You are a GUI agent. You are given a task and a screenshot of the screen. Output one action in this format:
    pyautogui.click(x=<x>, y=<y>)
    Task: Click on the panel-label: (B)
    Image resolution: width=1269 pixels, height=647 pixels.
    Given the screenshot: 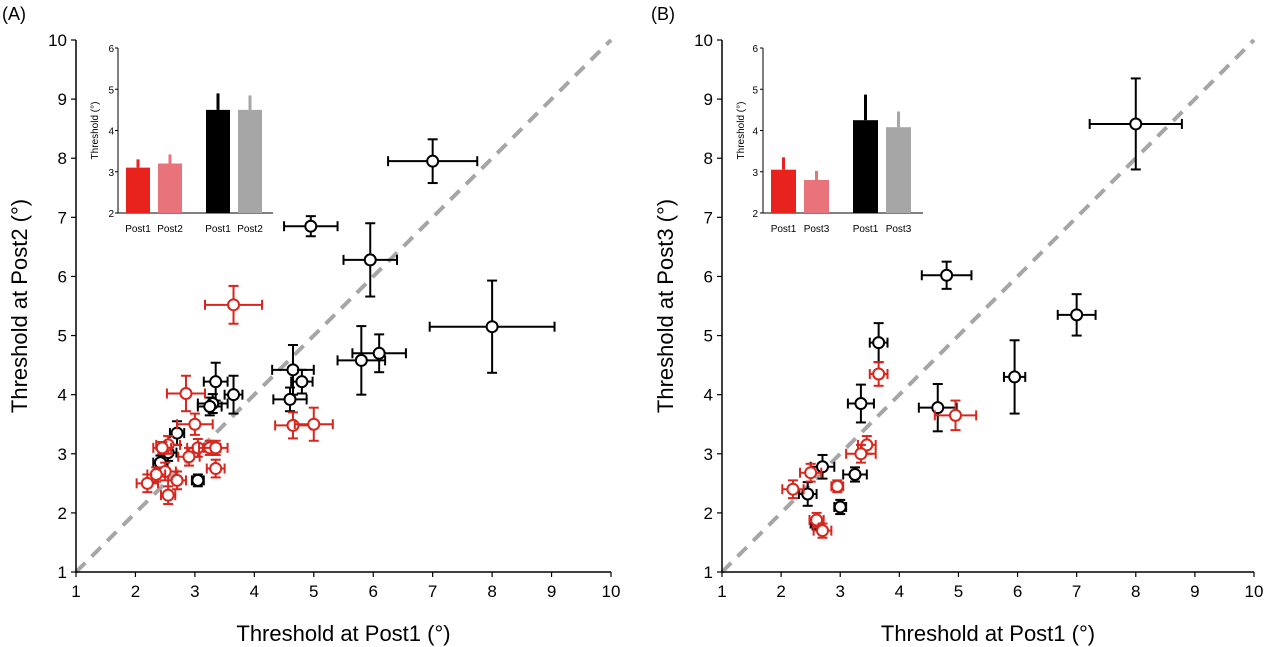 What is the action you would take?
    pyautogui.click(x=663, y=14)
    